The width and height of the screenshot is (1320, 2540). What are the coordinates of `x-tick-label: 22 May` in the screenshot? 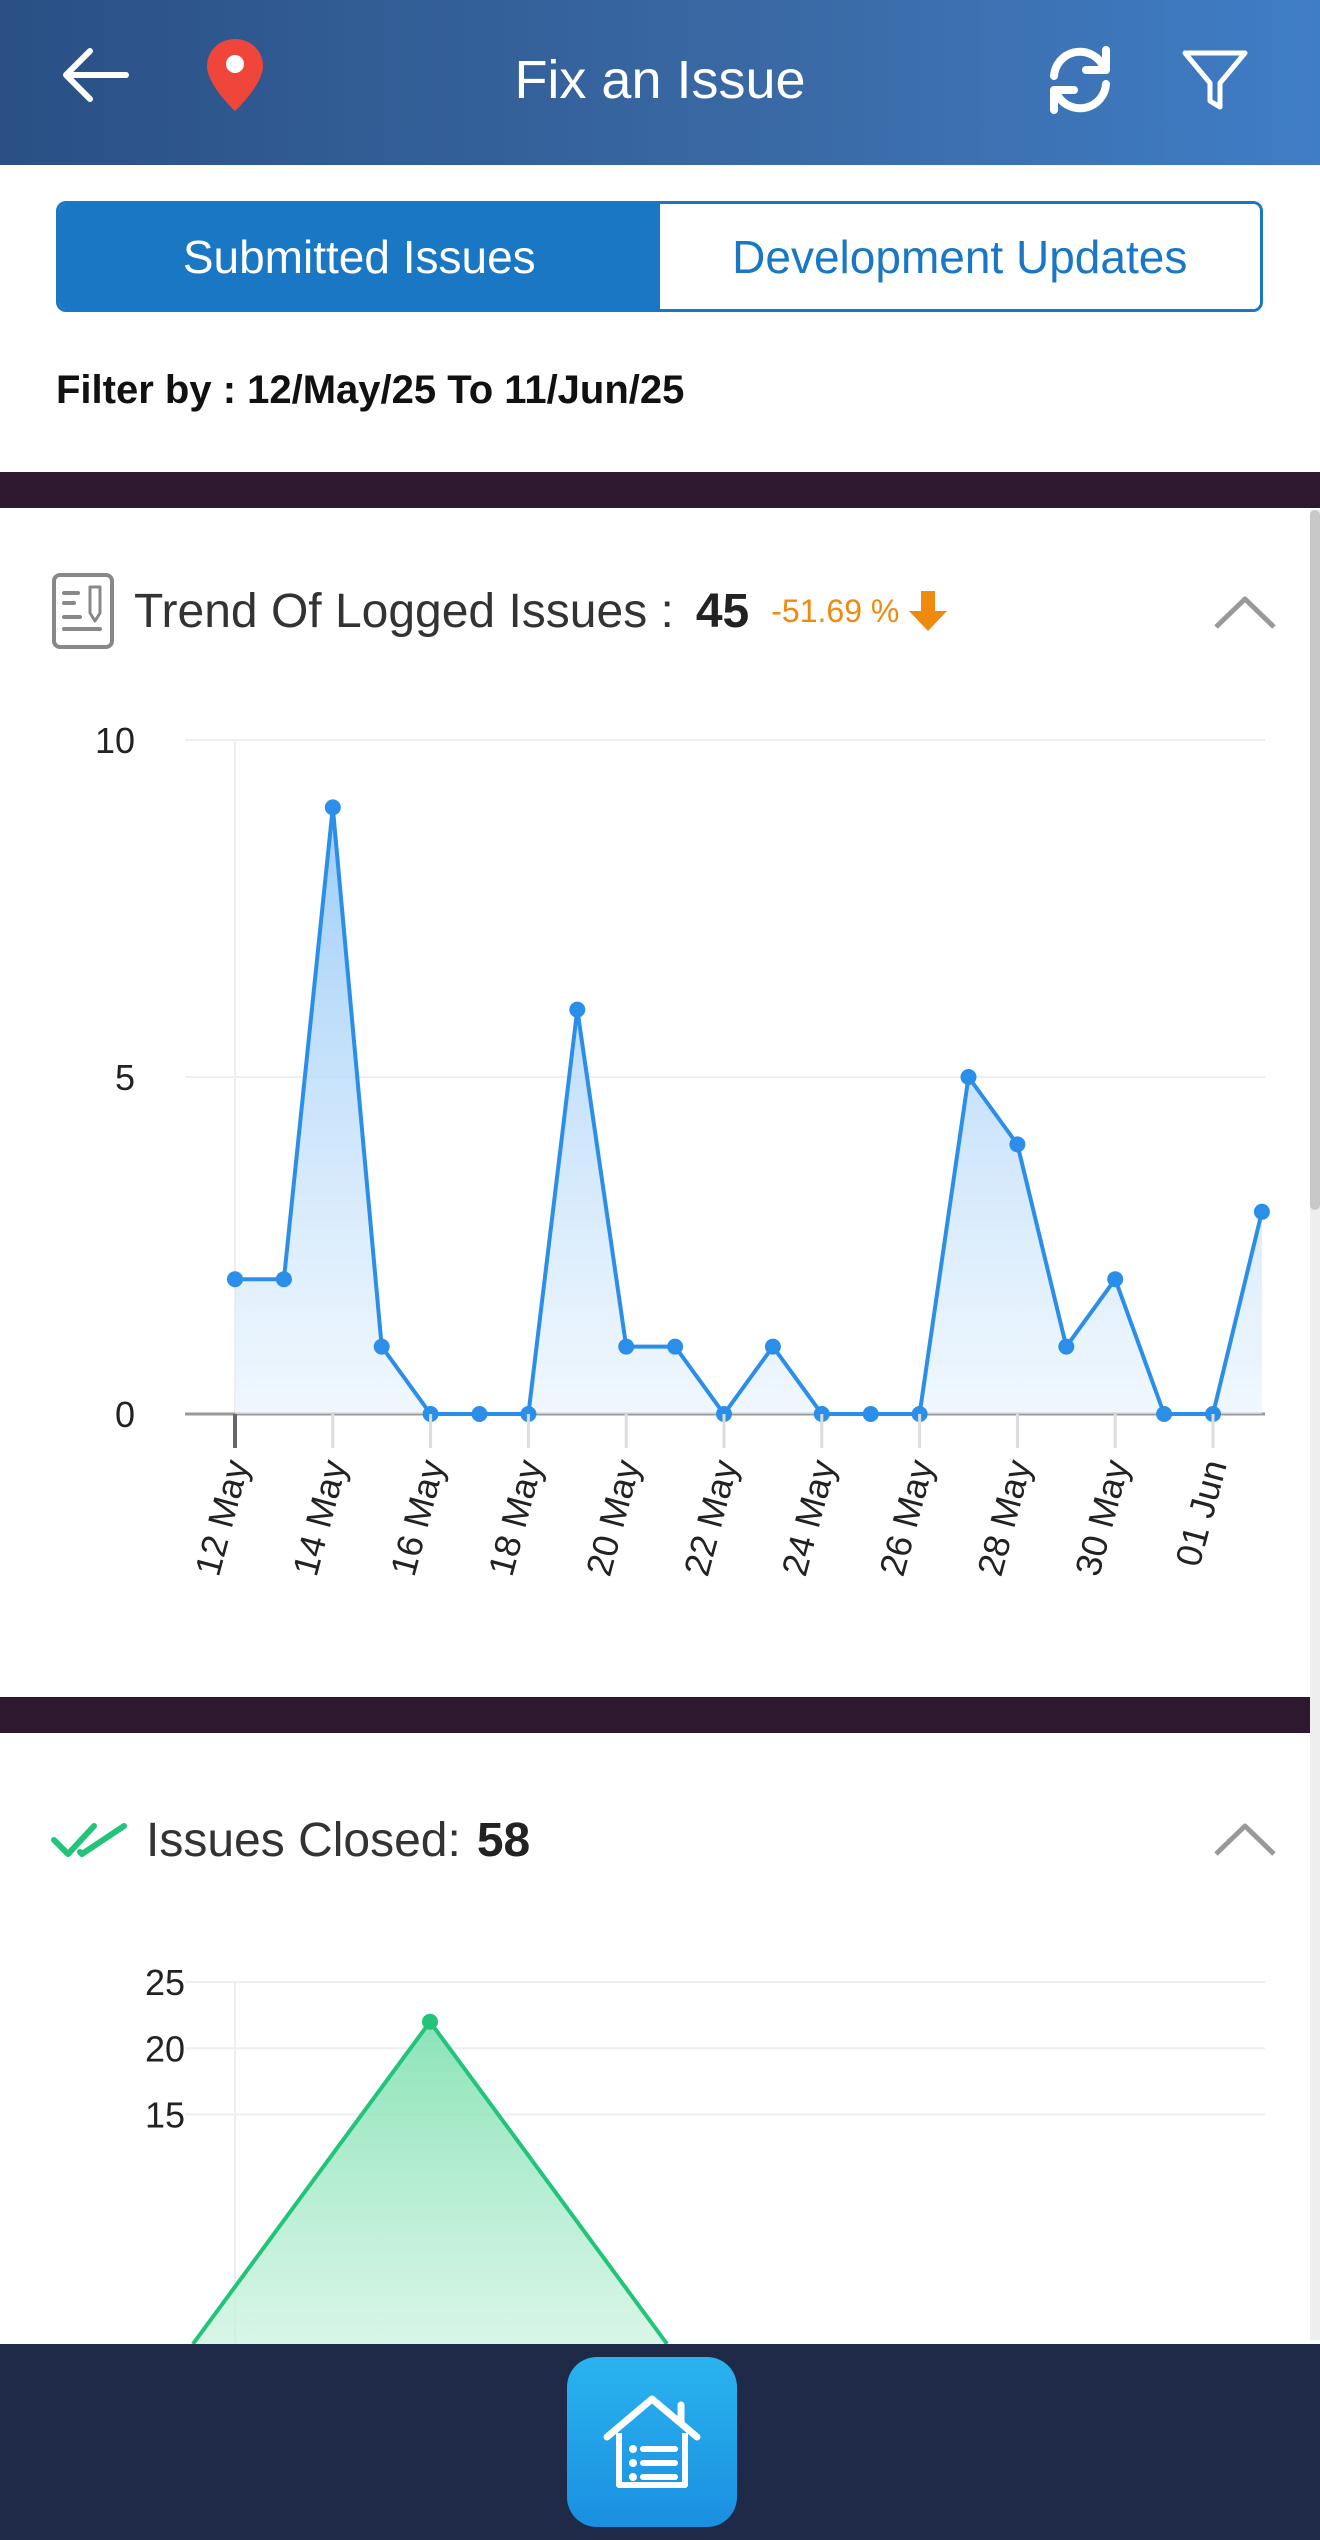 It's located at (711, 1517).